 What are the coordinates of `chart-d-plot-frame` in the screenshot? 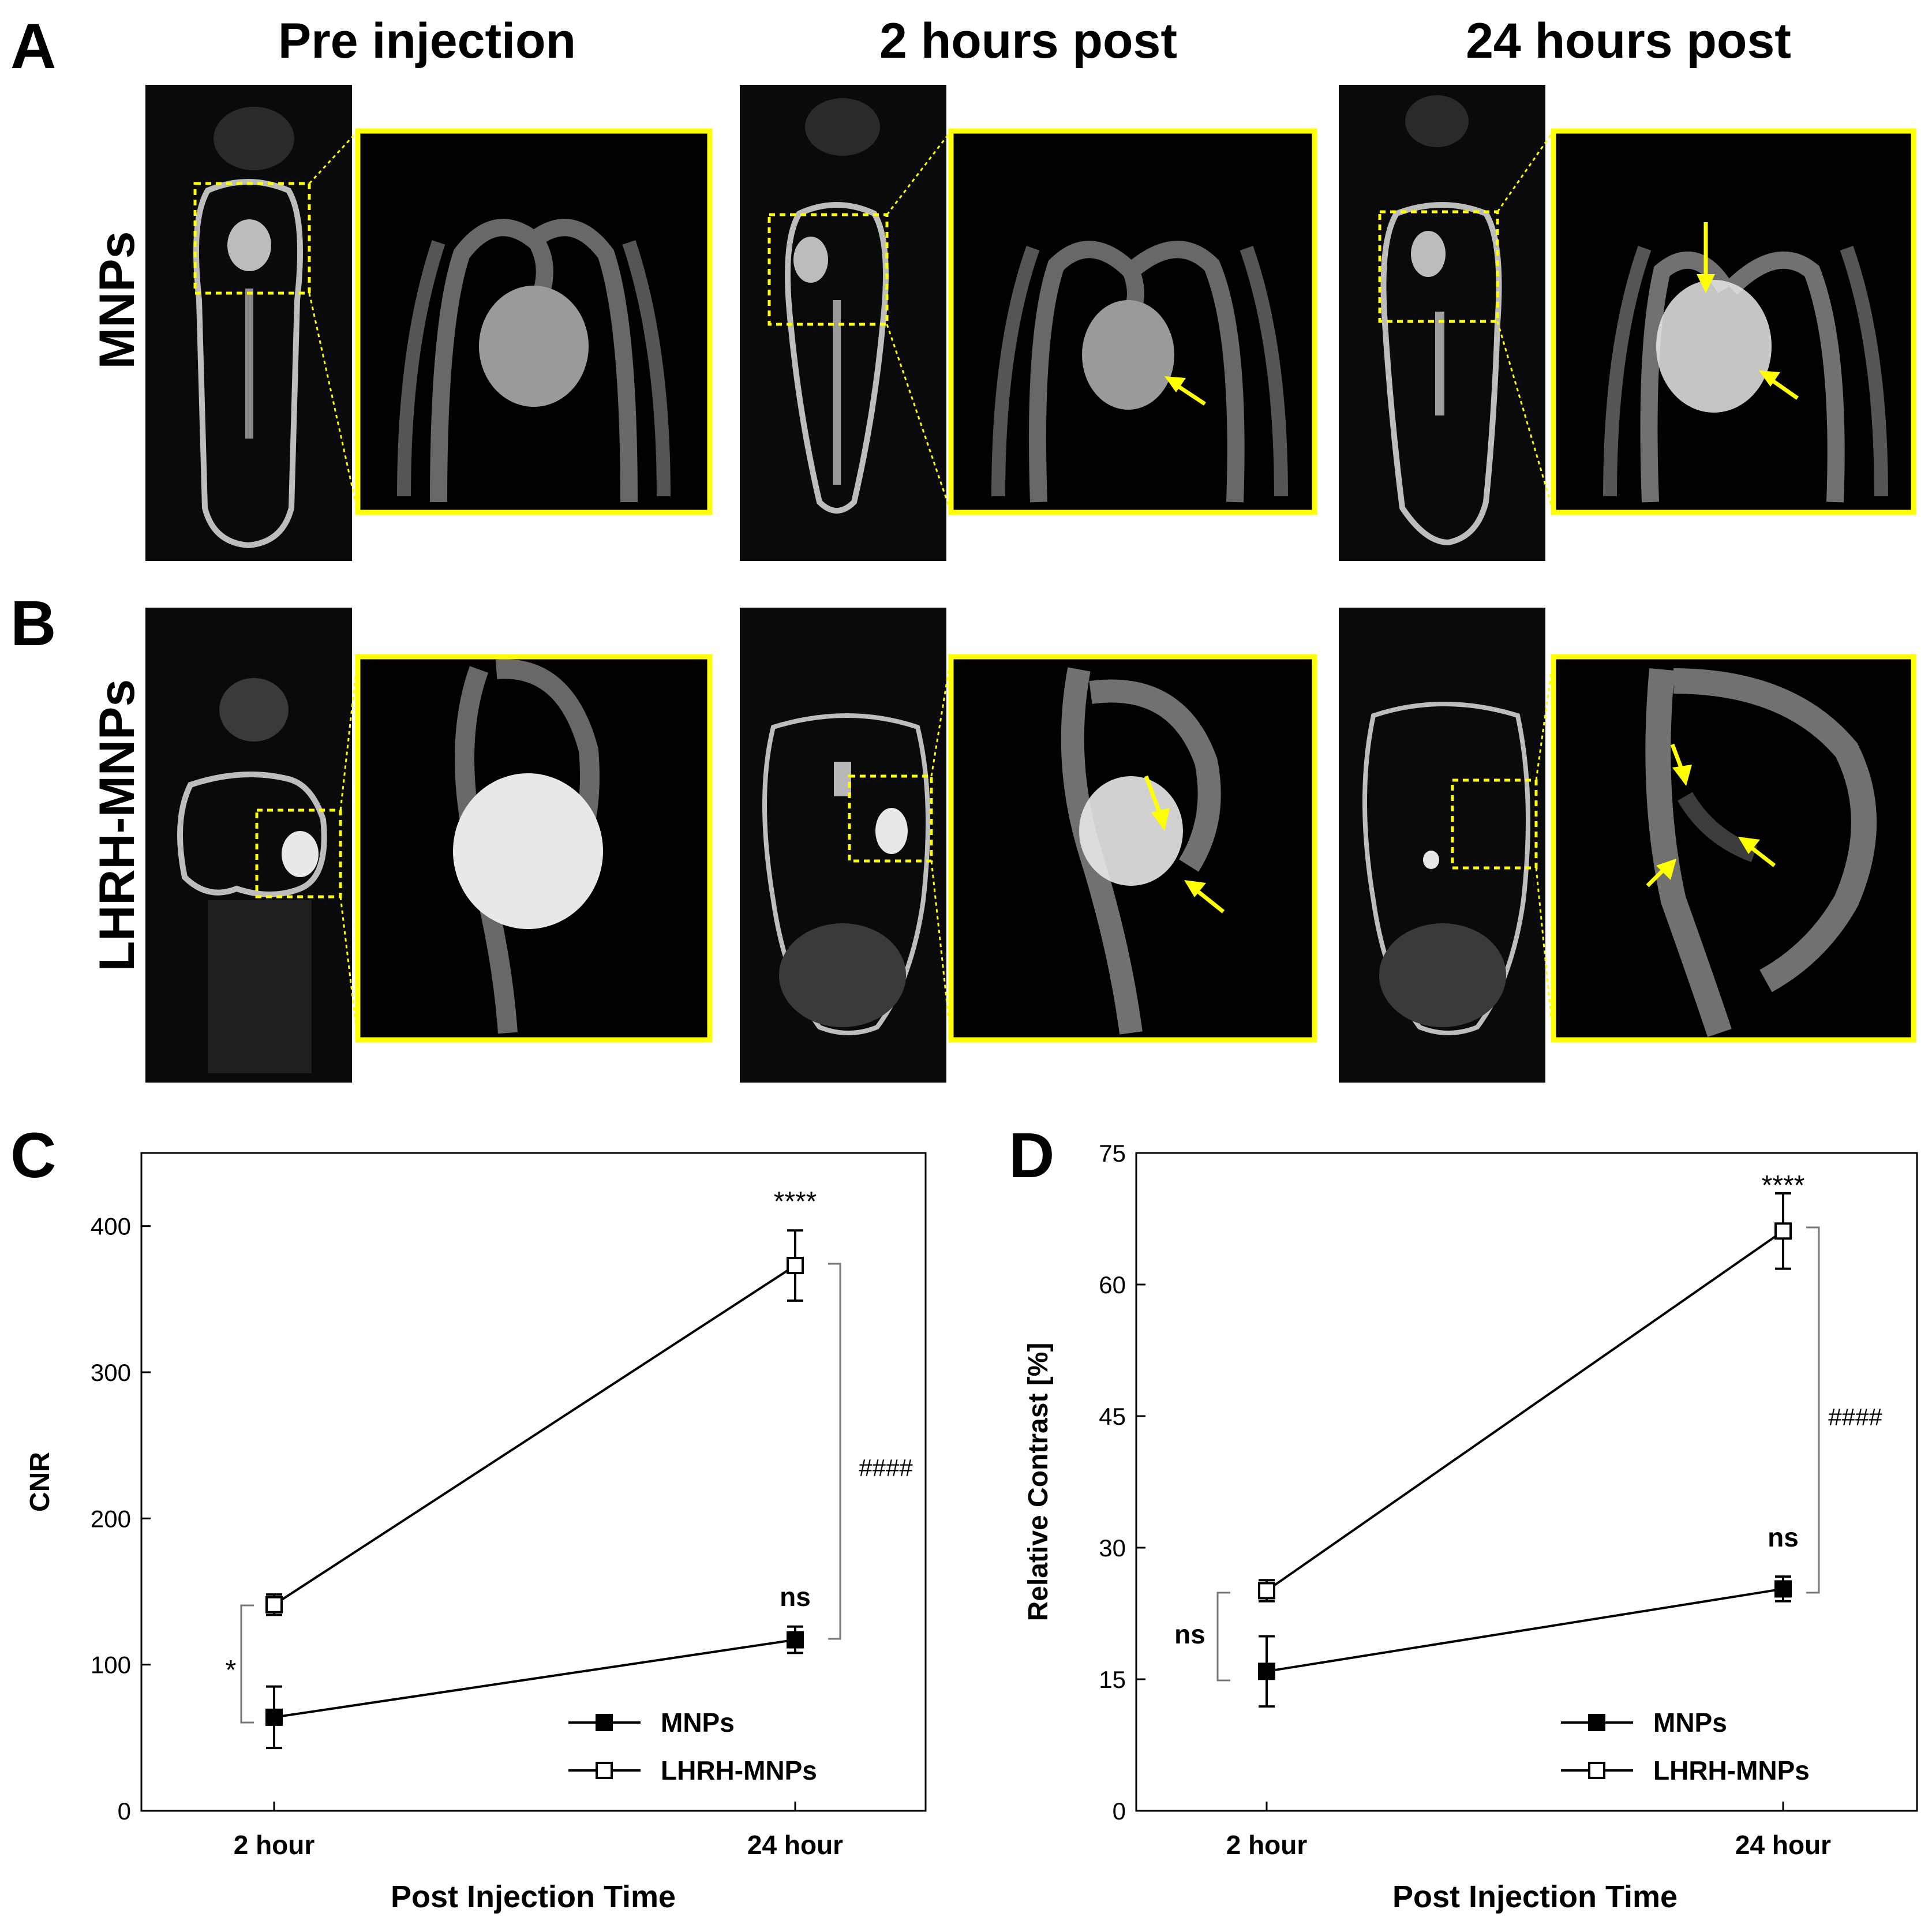 It's located at (1526, 1482).